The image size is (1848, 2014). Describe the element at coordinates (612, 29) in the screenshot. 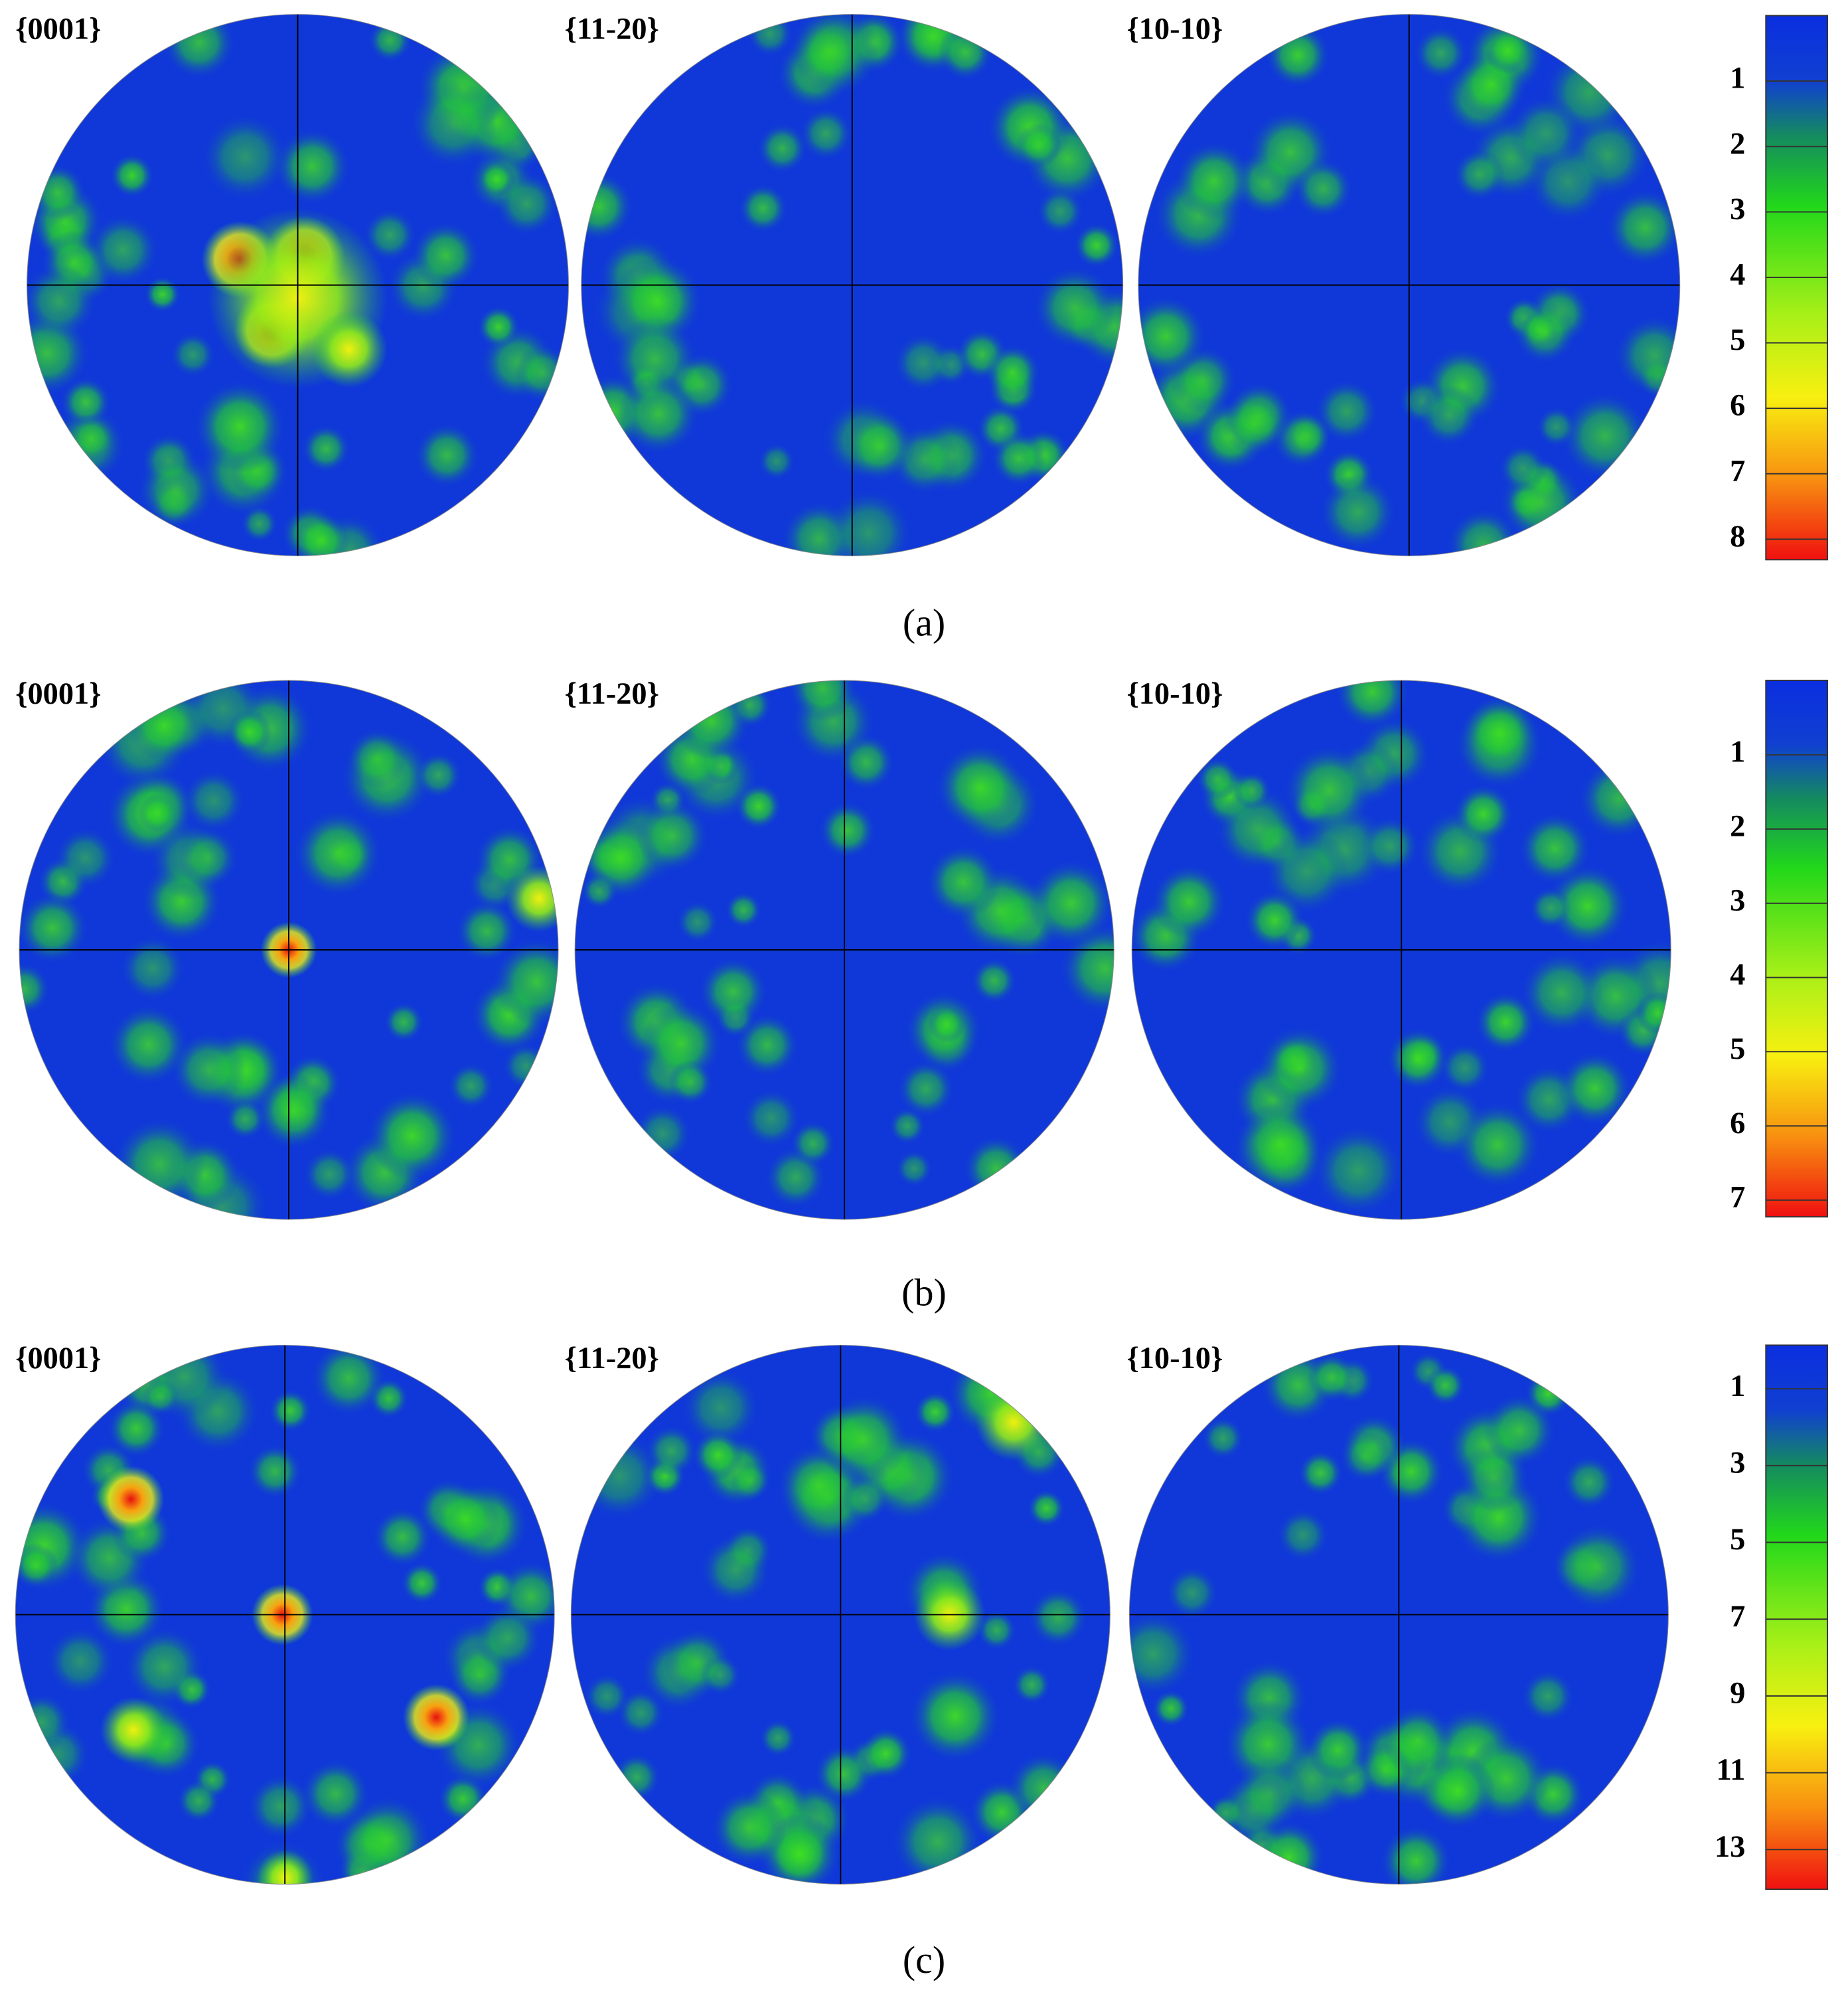

I see `figure-title: {11-20}` at that location.